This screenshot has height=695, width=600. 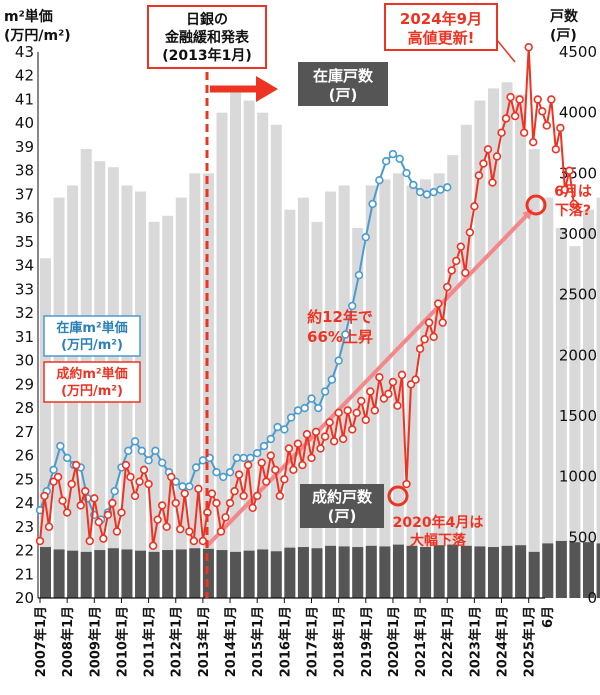 What do you see at coordinates (394, 641) in the screenshot?
I see `x-tick-label: 2020年1月` at bounding box center [394, 641].